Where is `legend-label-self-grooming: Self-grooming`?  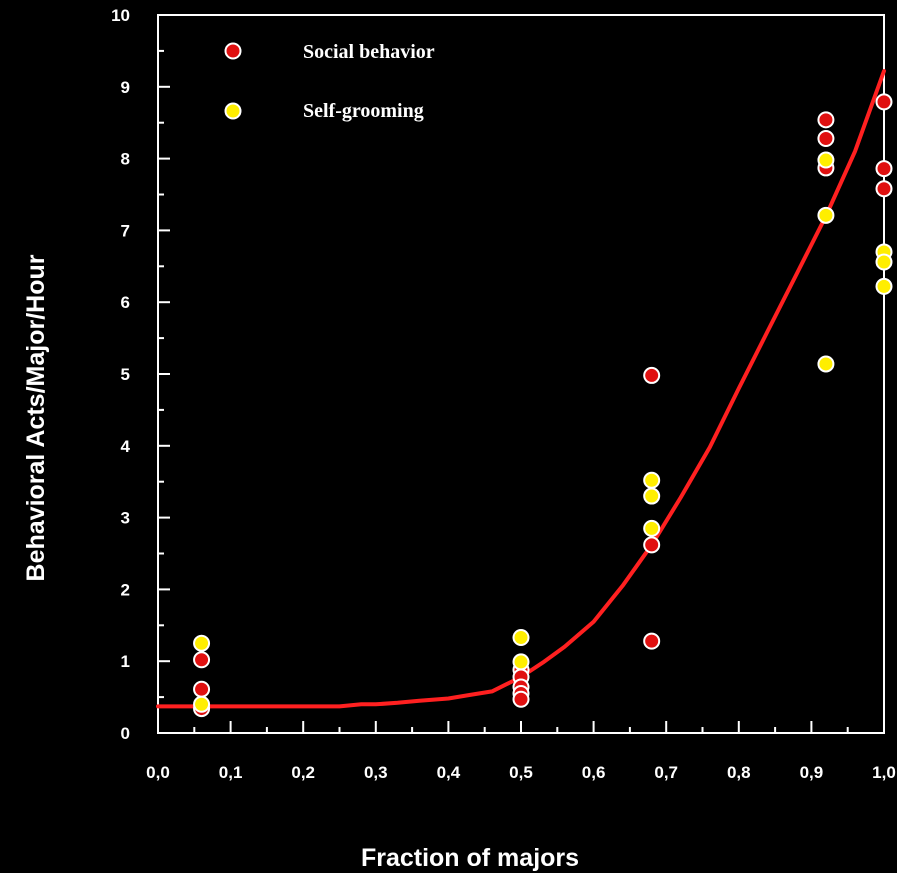 legend-label-self-grooming: Self-grooming is located at coordinates (363, 111).